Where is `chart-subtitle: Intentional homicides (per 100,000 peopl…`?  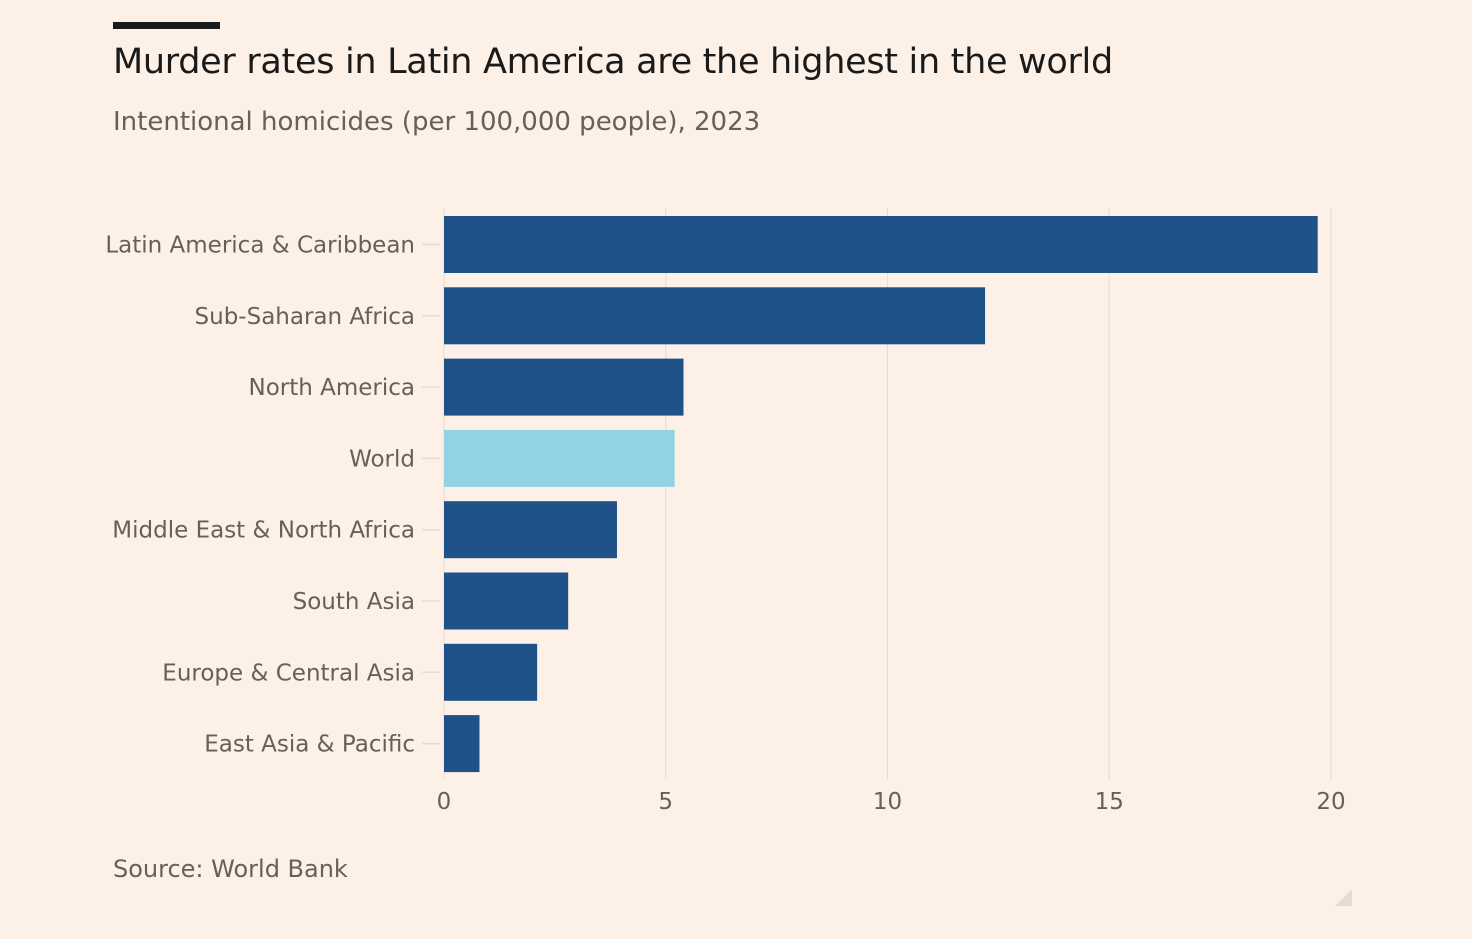
chart-subtitle: Intentional homicides (per 100,000 peopl… is located at coordinates (437, 122).